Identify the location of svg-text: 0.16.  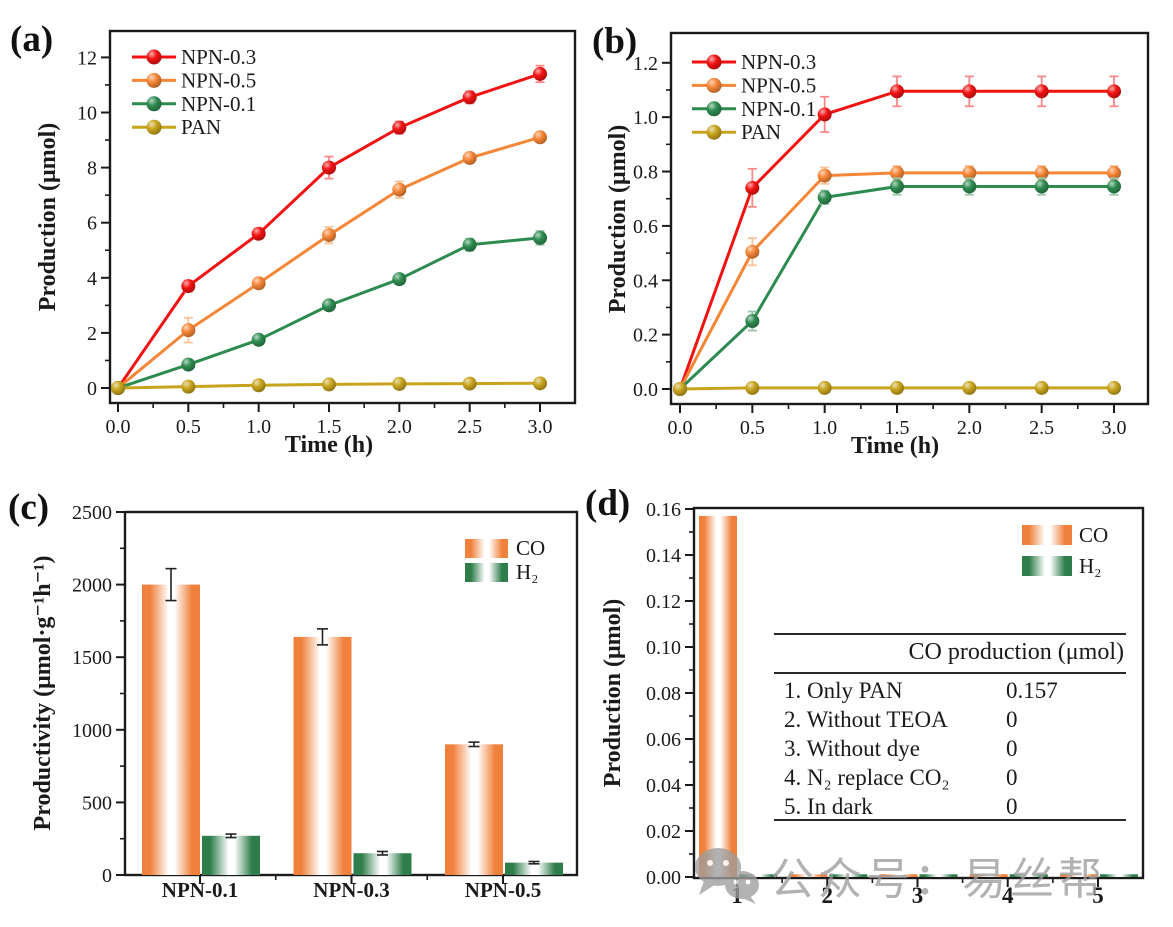
(663, 510).